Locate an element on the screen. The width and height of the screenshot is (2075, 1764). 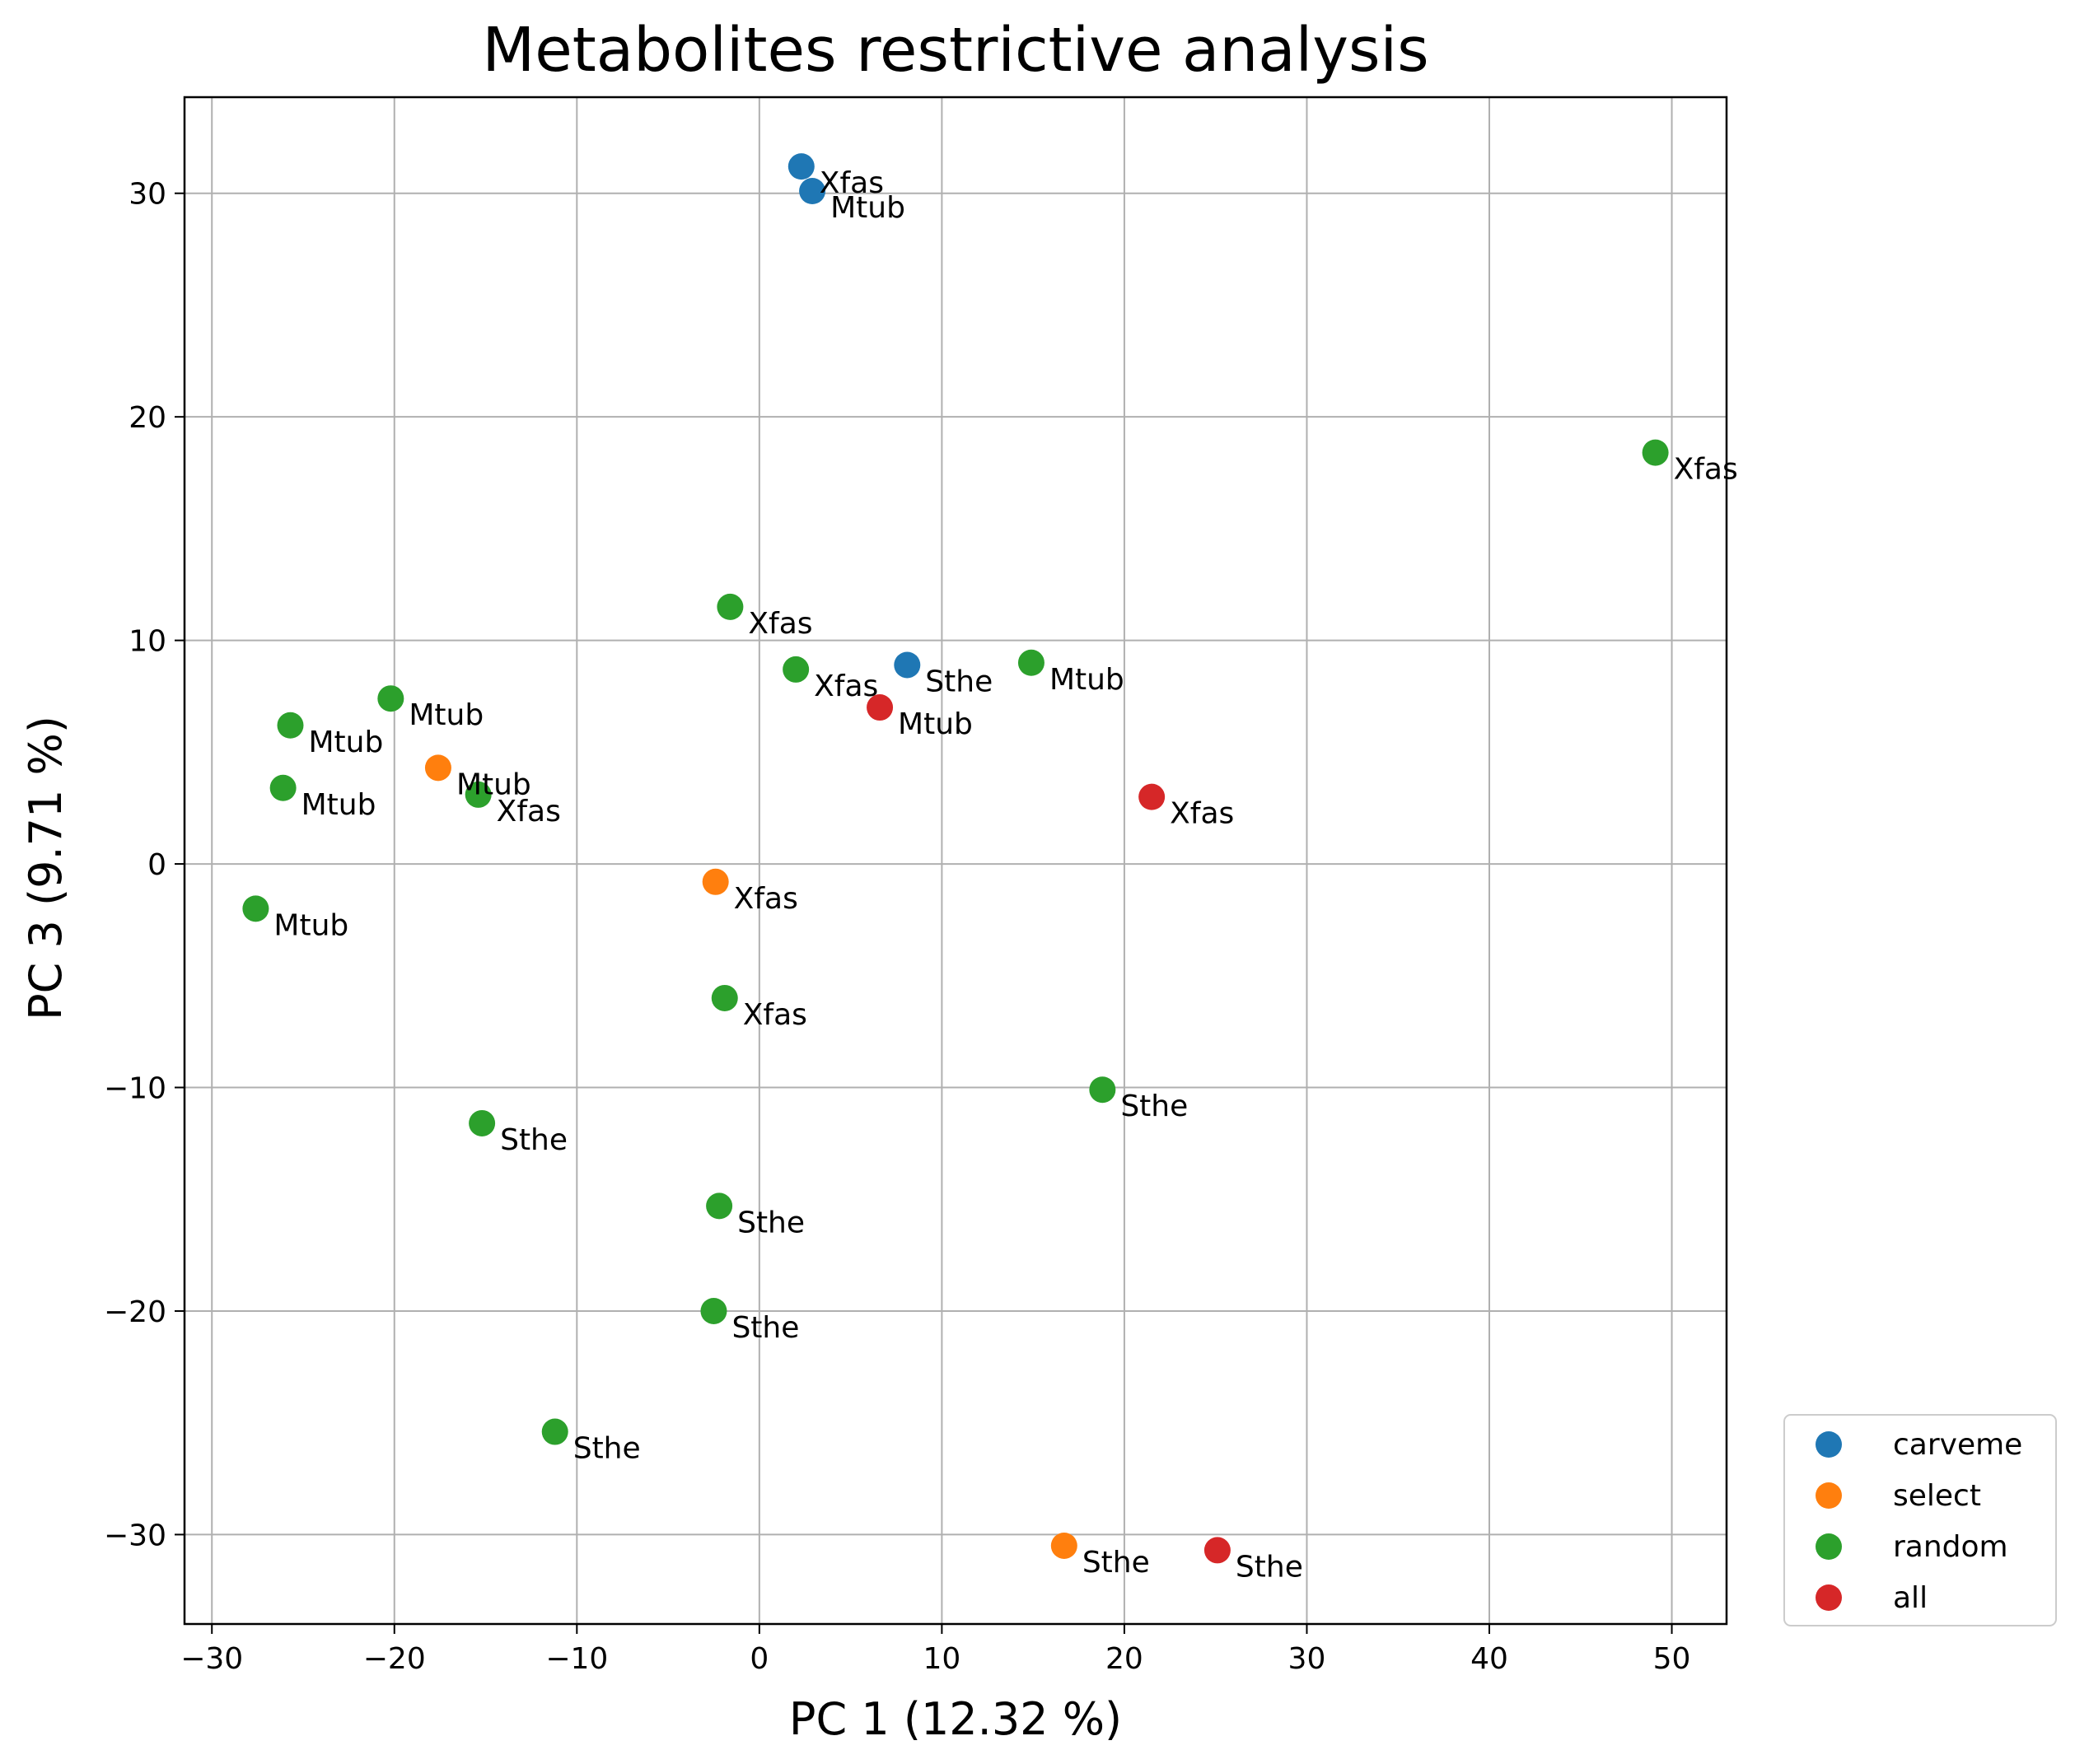
legend-label: random is located at coordinates (1950, 1547).